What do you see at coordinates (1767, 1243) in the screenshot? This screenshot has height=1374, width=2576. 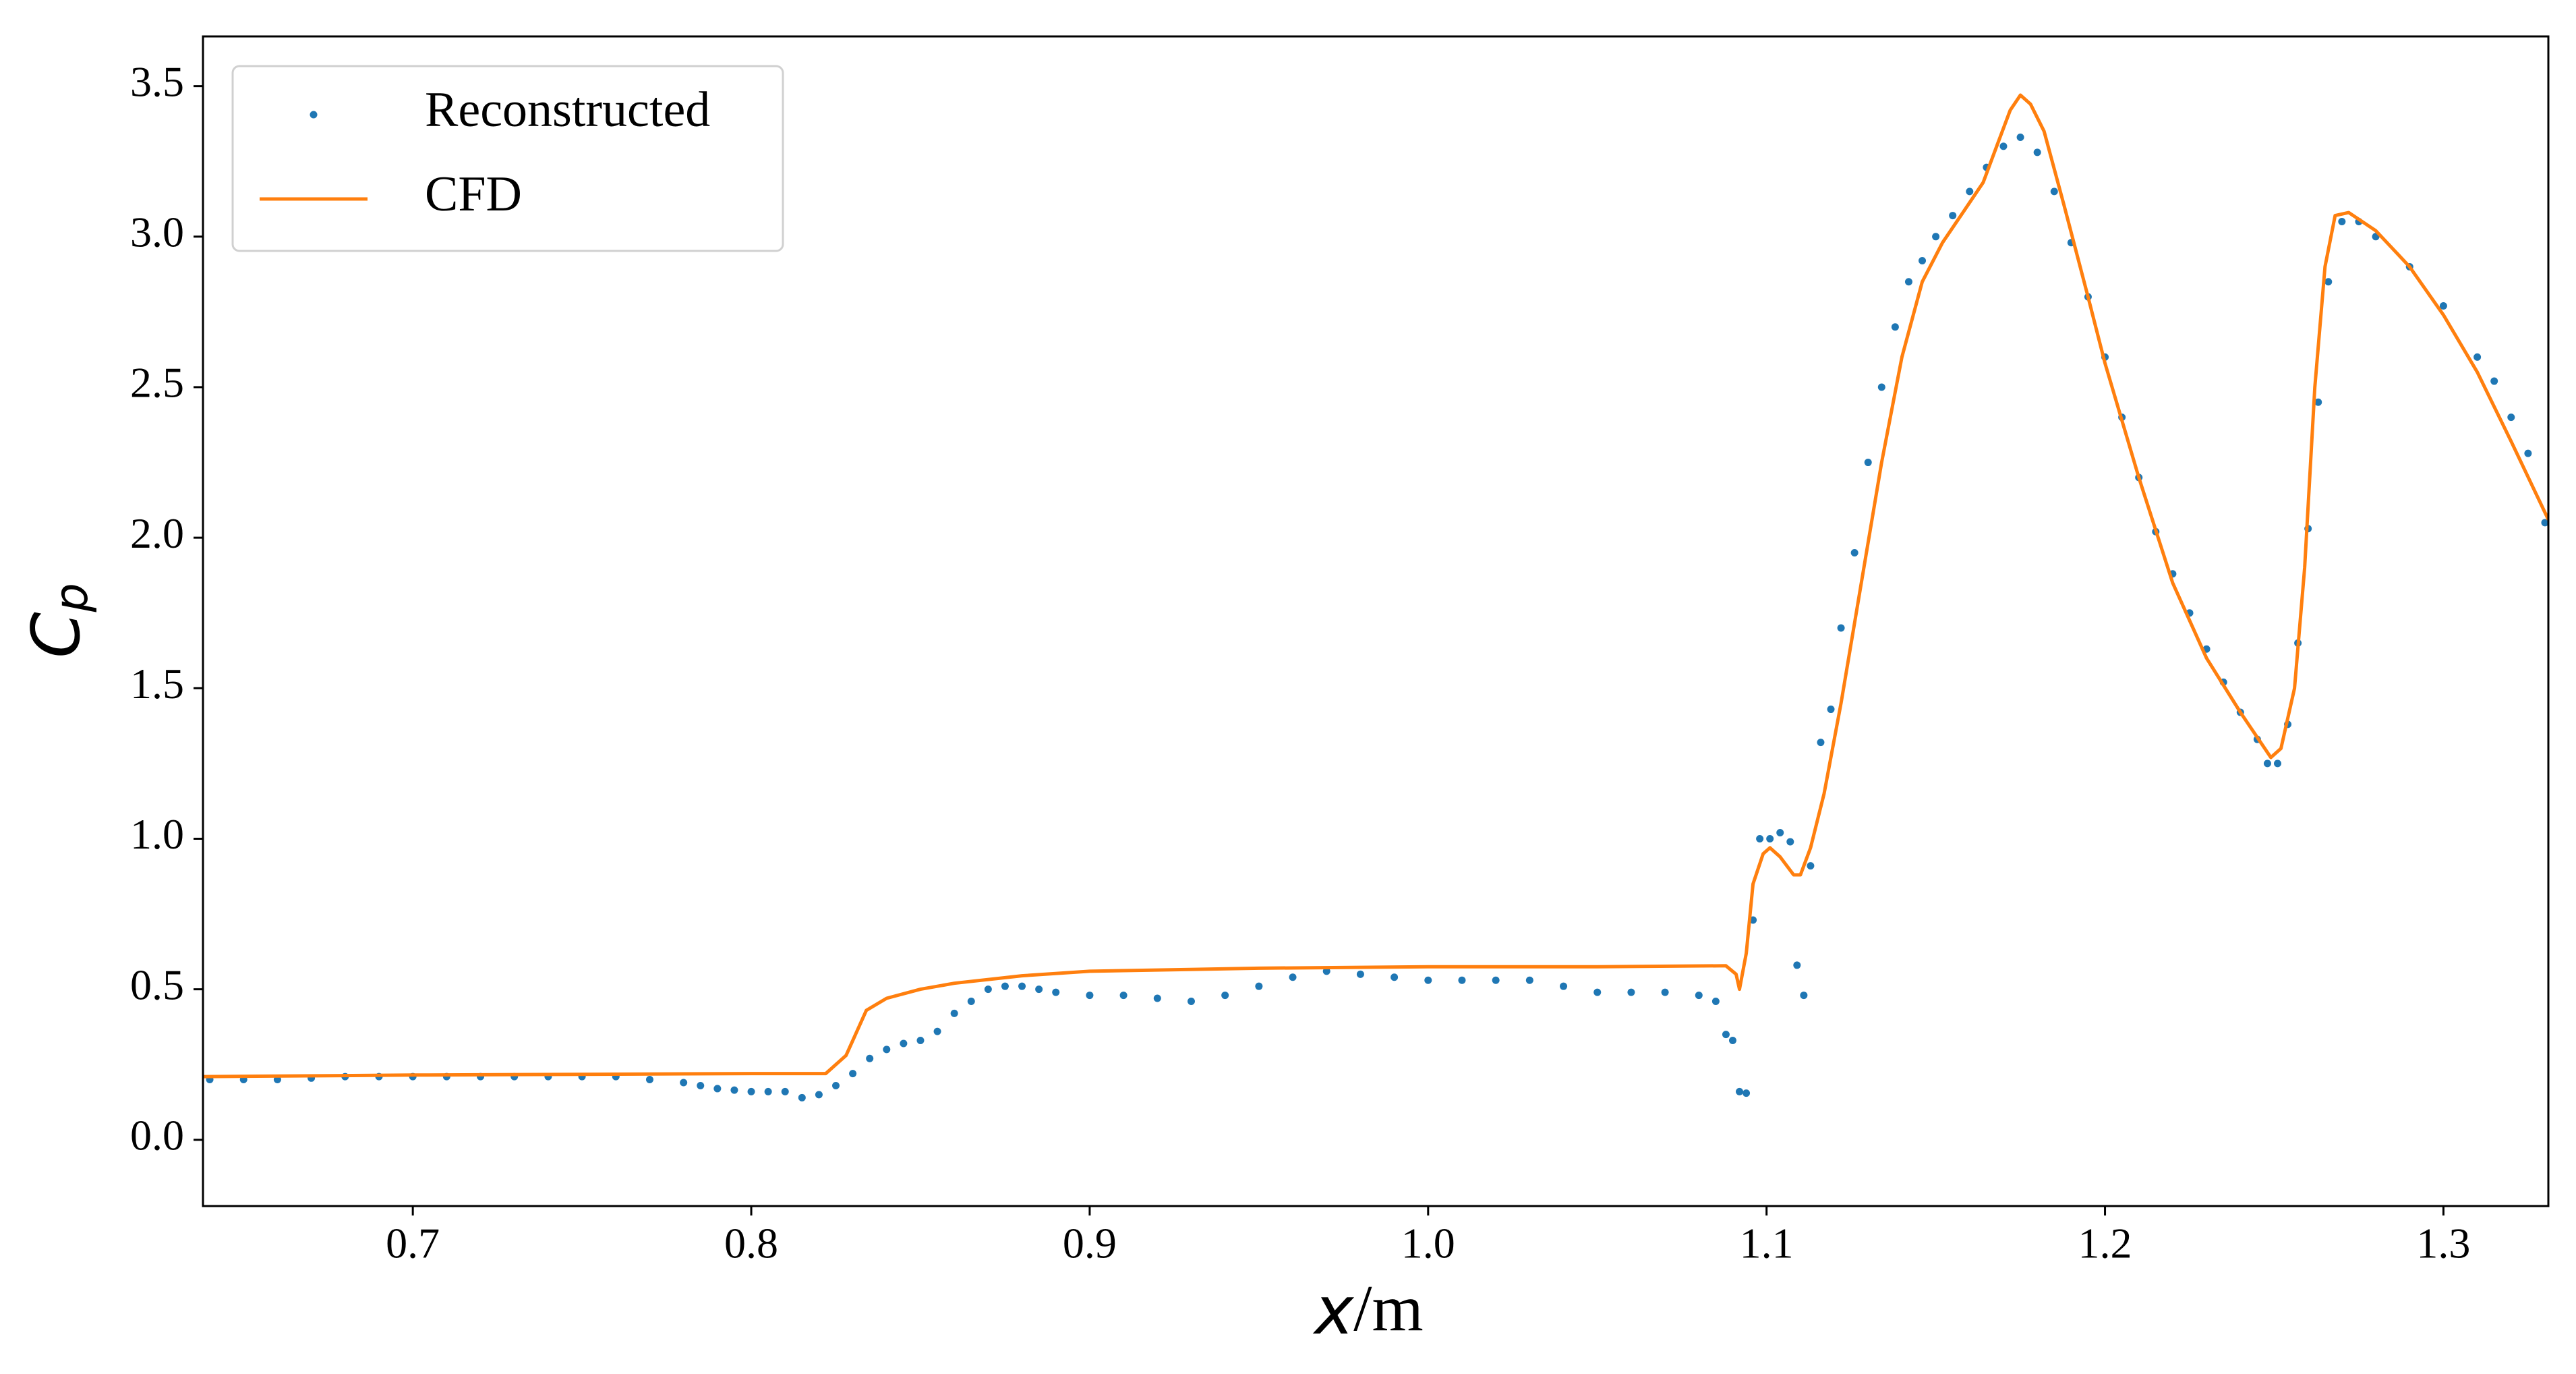 I see `x-tick-label: 1.1` at bounding box center [1767, 1243].